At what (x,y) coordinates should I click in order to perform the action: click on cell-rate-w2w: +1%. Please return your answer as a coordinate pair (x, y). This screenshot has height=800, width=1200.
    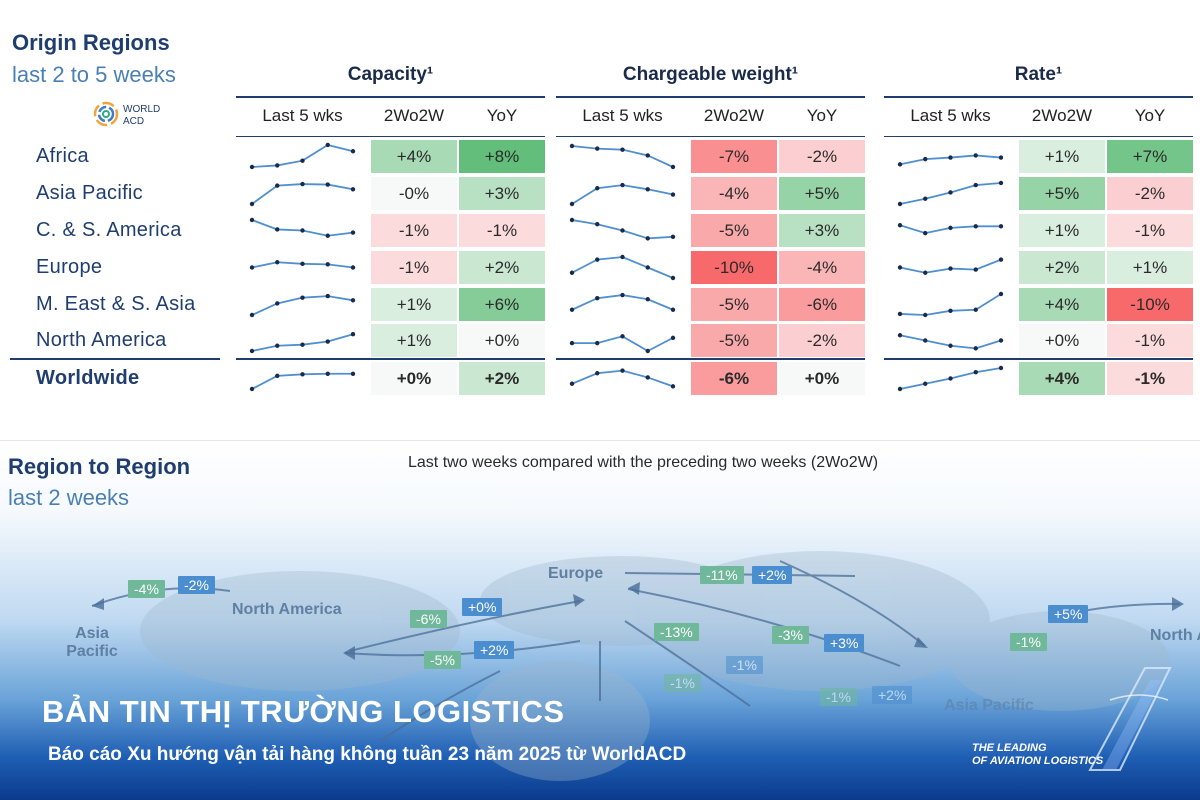
    Looking at the image, I should click on (1062, 156).